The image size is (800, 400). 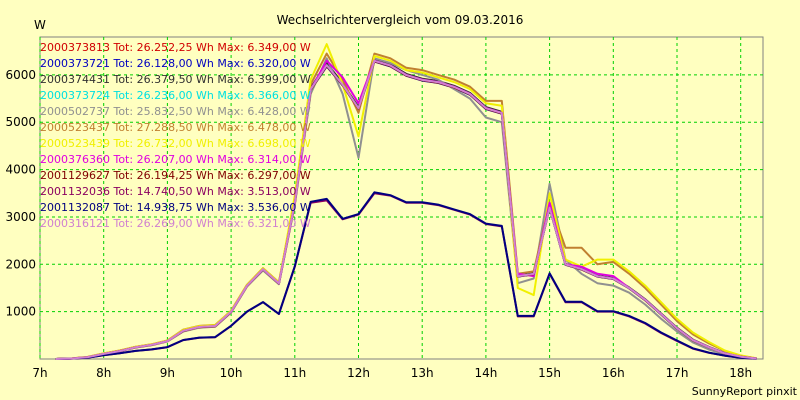 I want to click on footer-credit: SunnyReport pinxit, so click(x=745, y=391).